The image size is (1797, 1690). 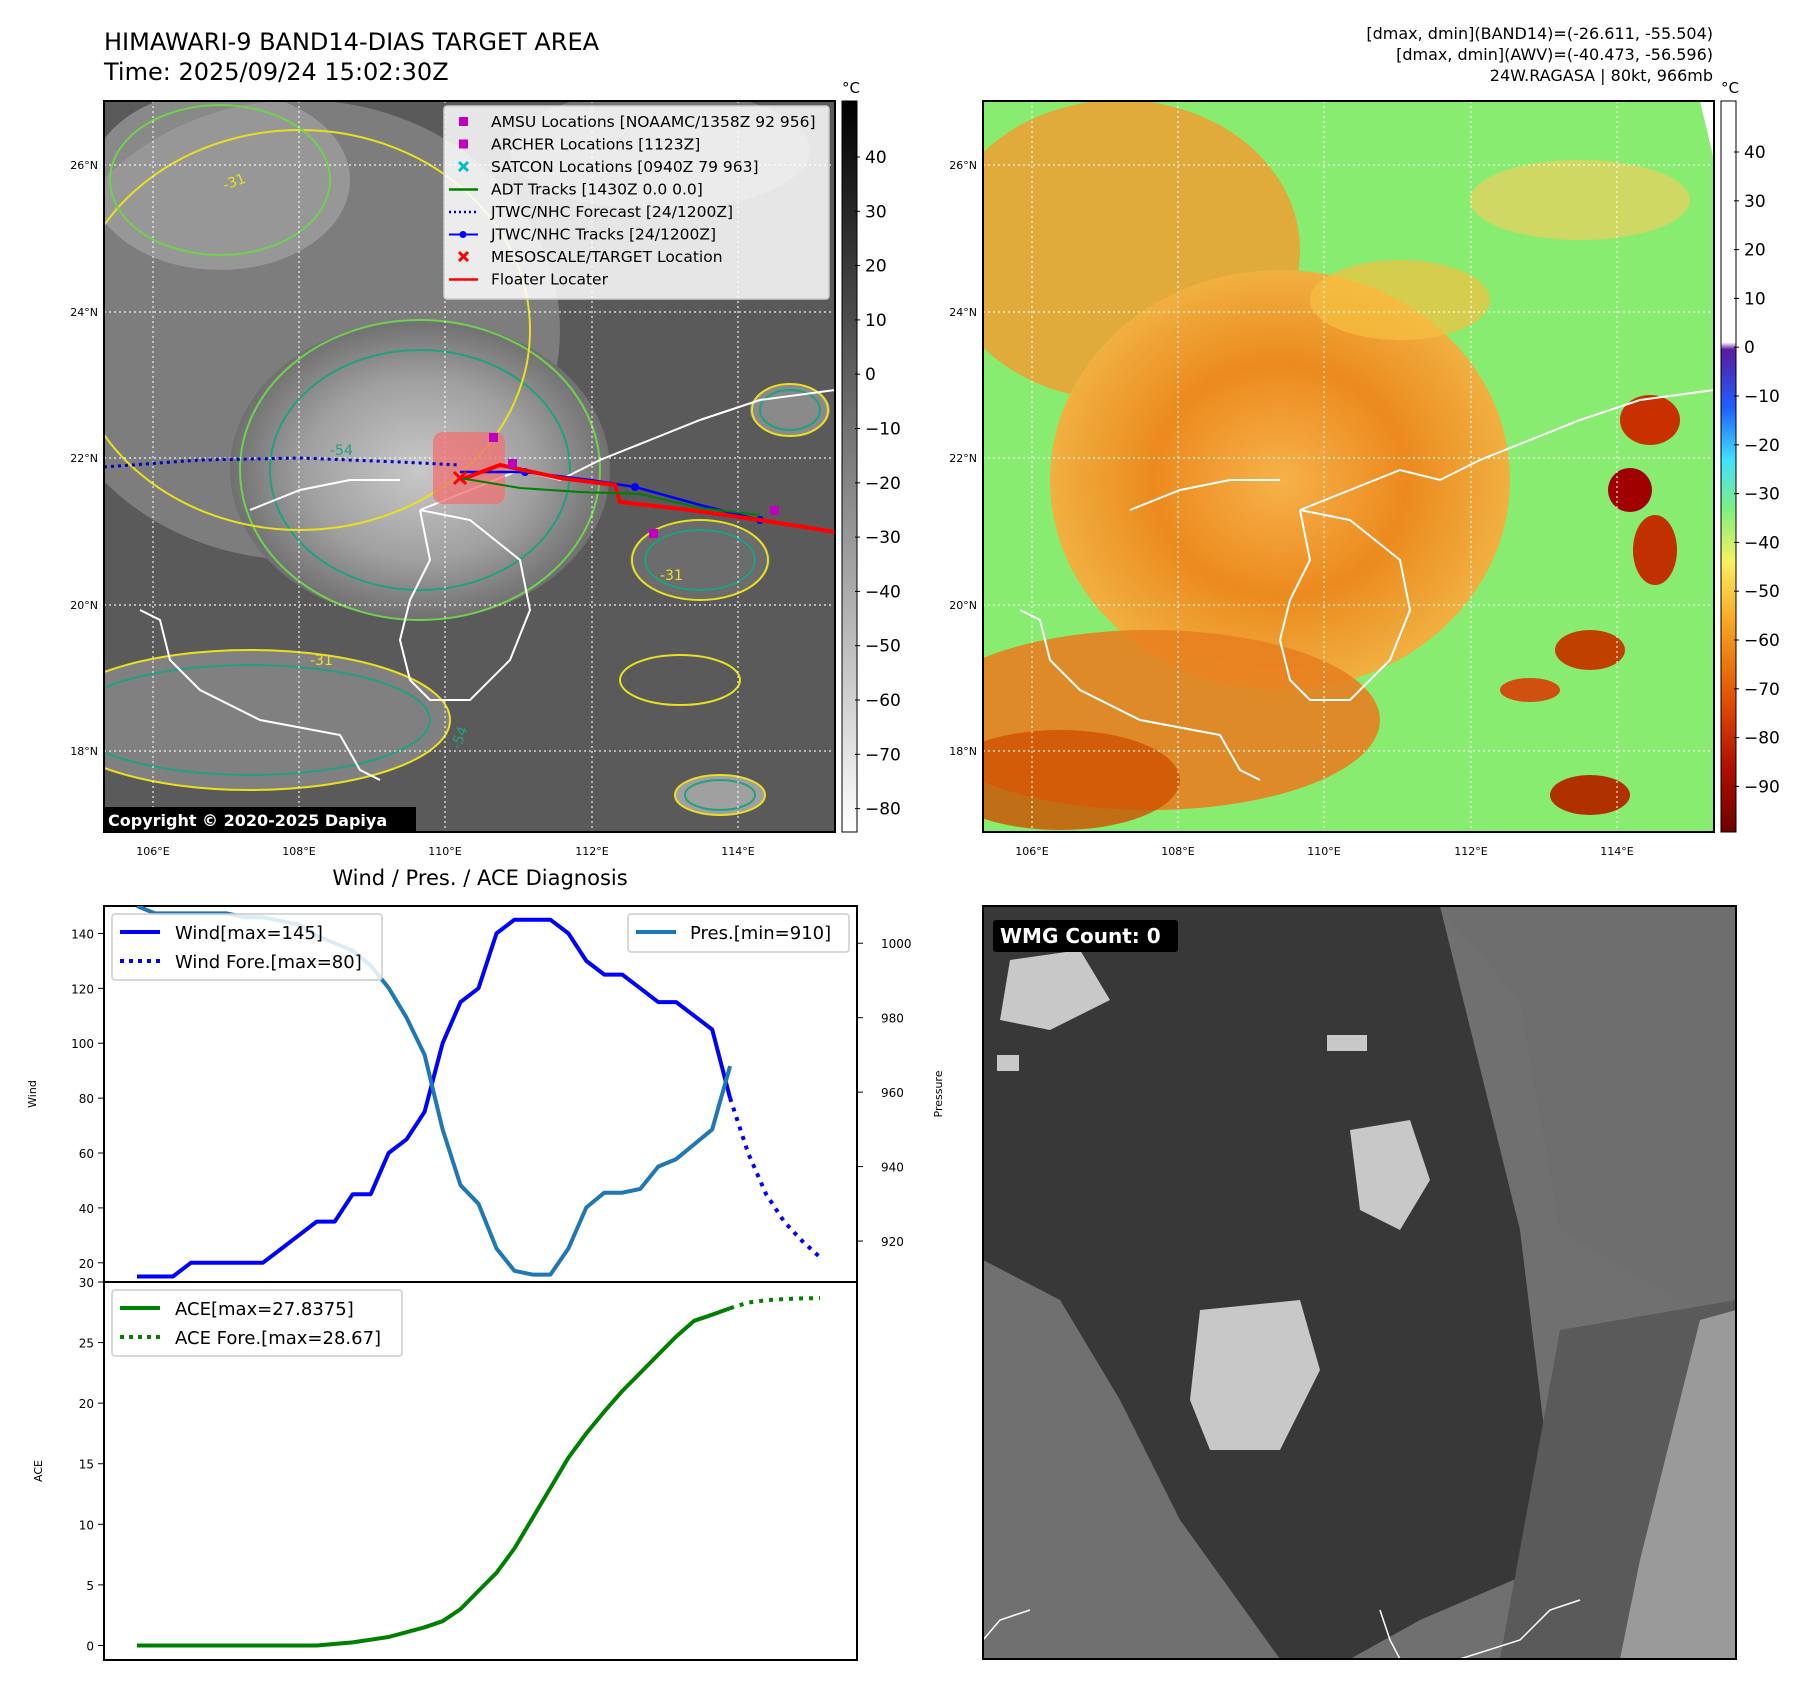 What do you see at coordinates (871, 456) in the screenshot?
I see `colorbar-bw: °C 40 30 20 10 0 −10 −20 −30 −40 −50 −60 −70 −80` at bounding box center [871, 456].